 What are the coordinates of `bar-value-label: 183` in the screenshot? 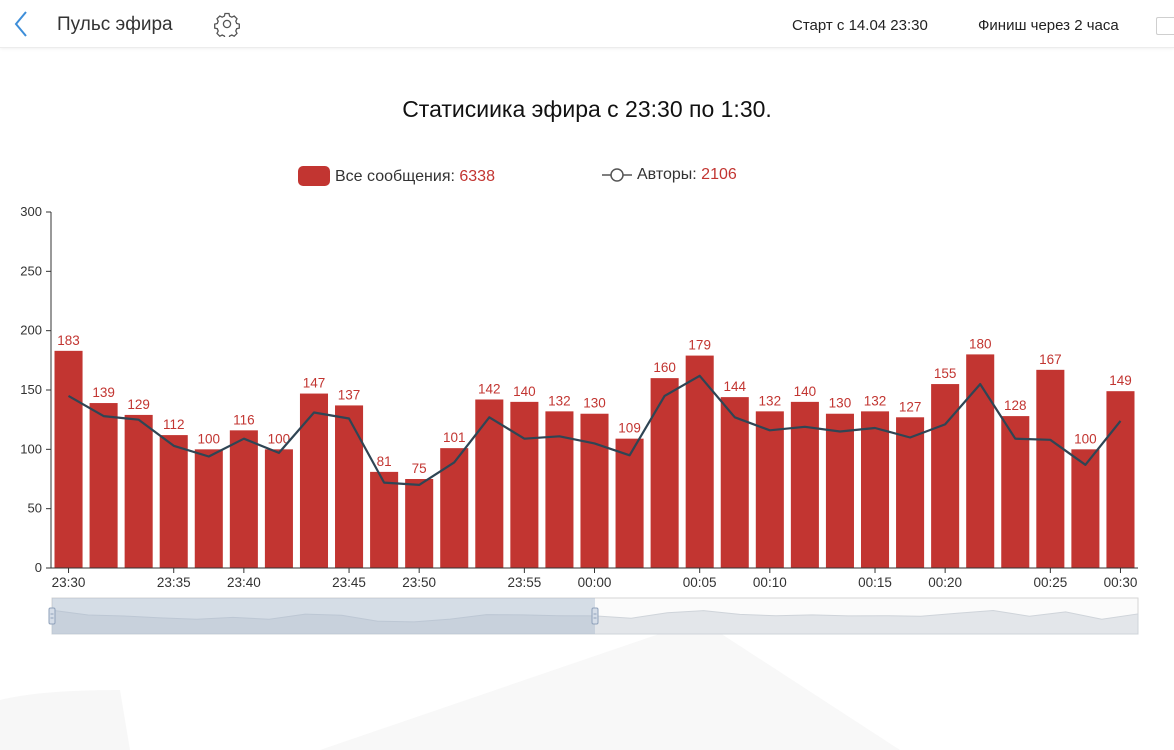 It's located at (68, 340).